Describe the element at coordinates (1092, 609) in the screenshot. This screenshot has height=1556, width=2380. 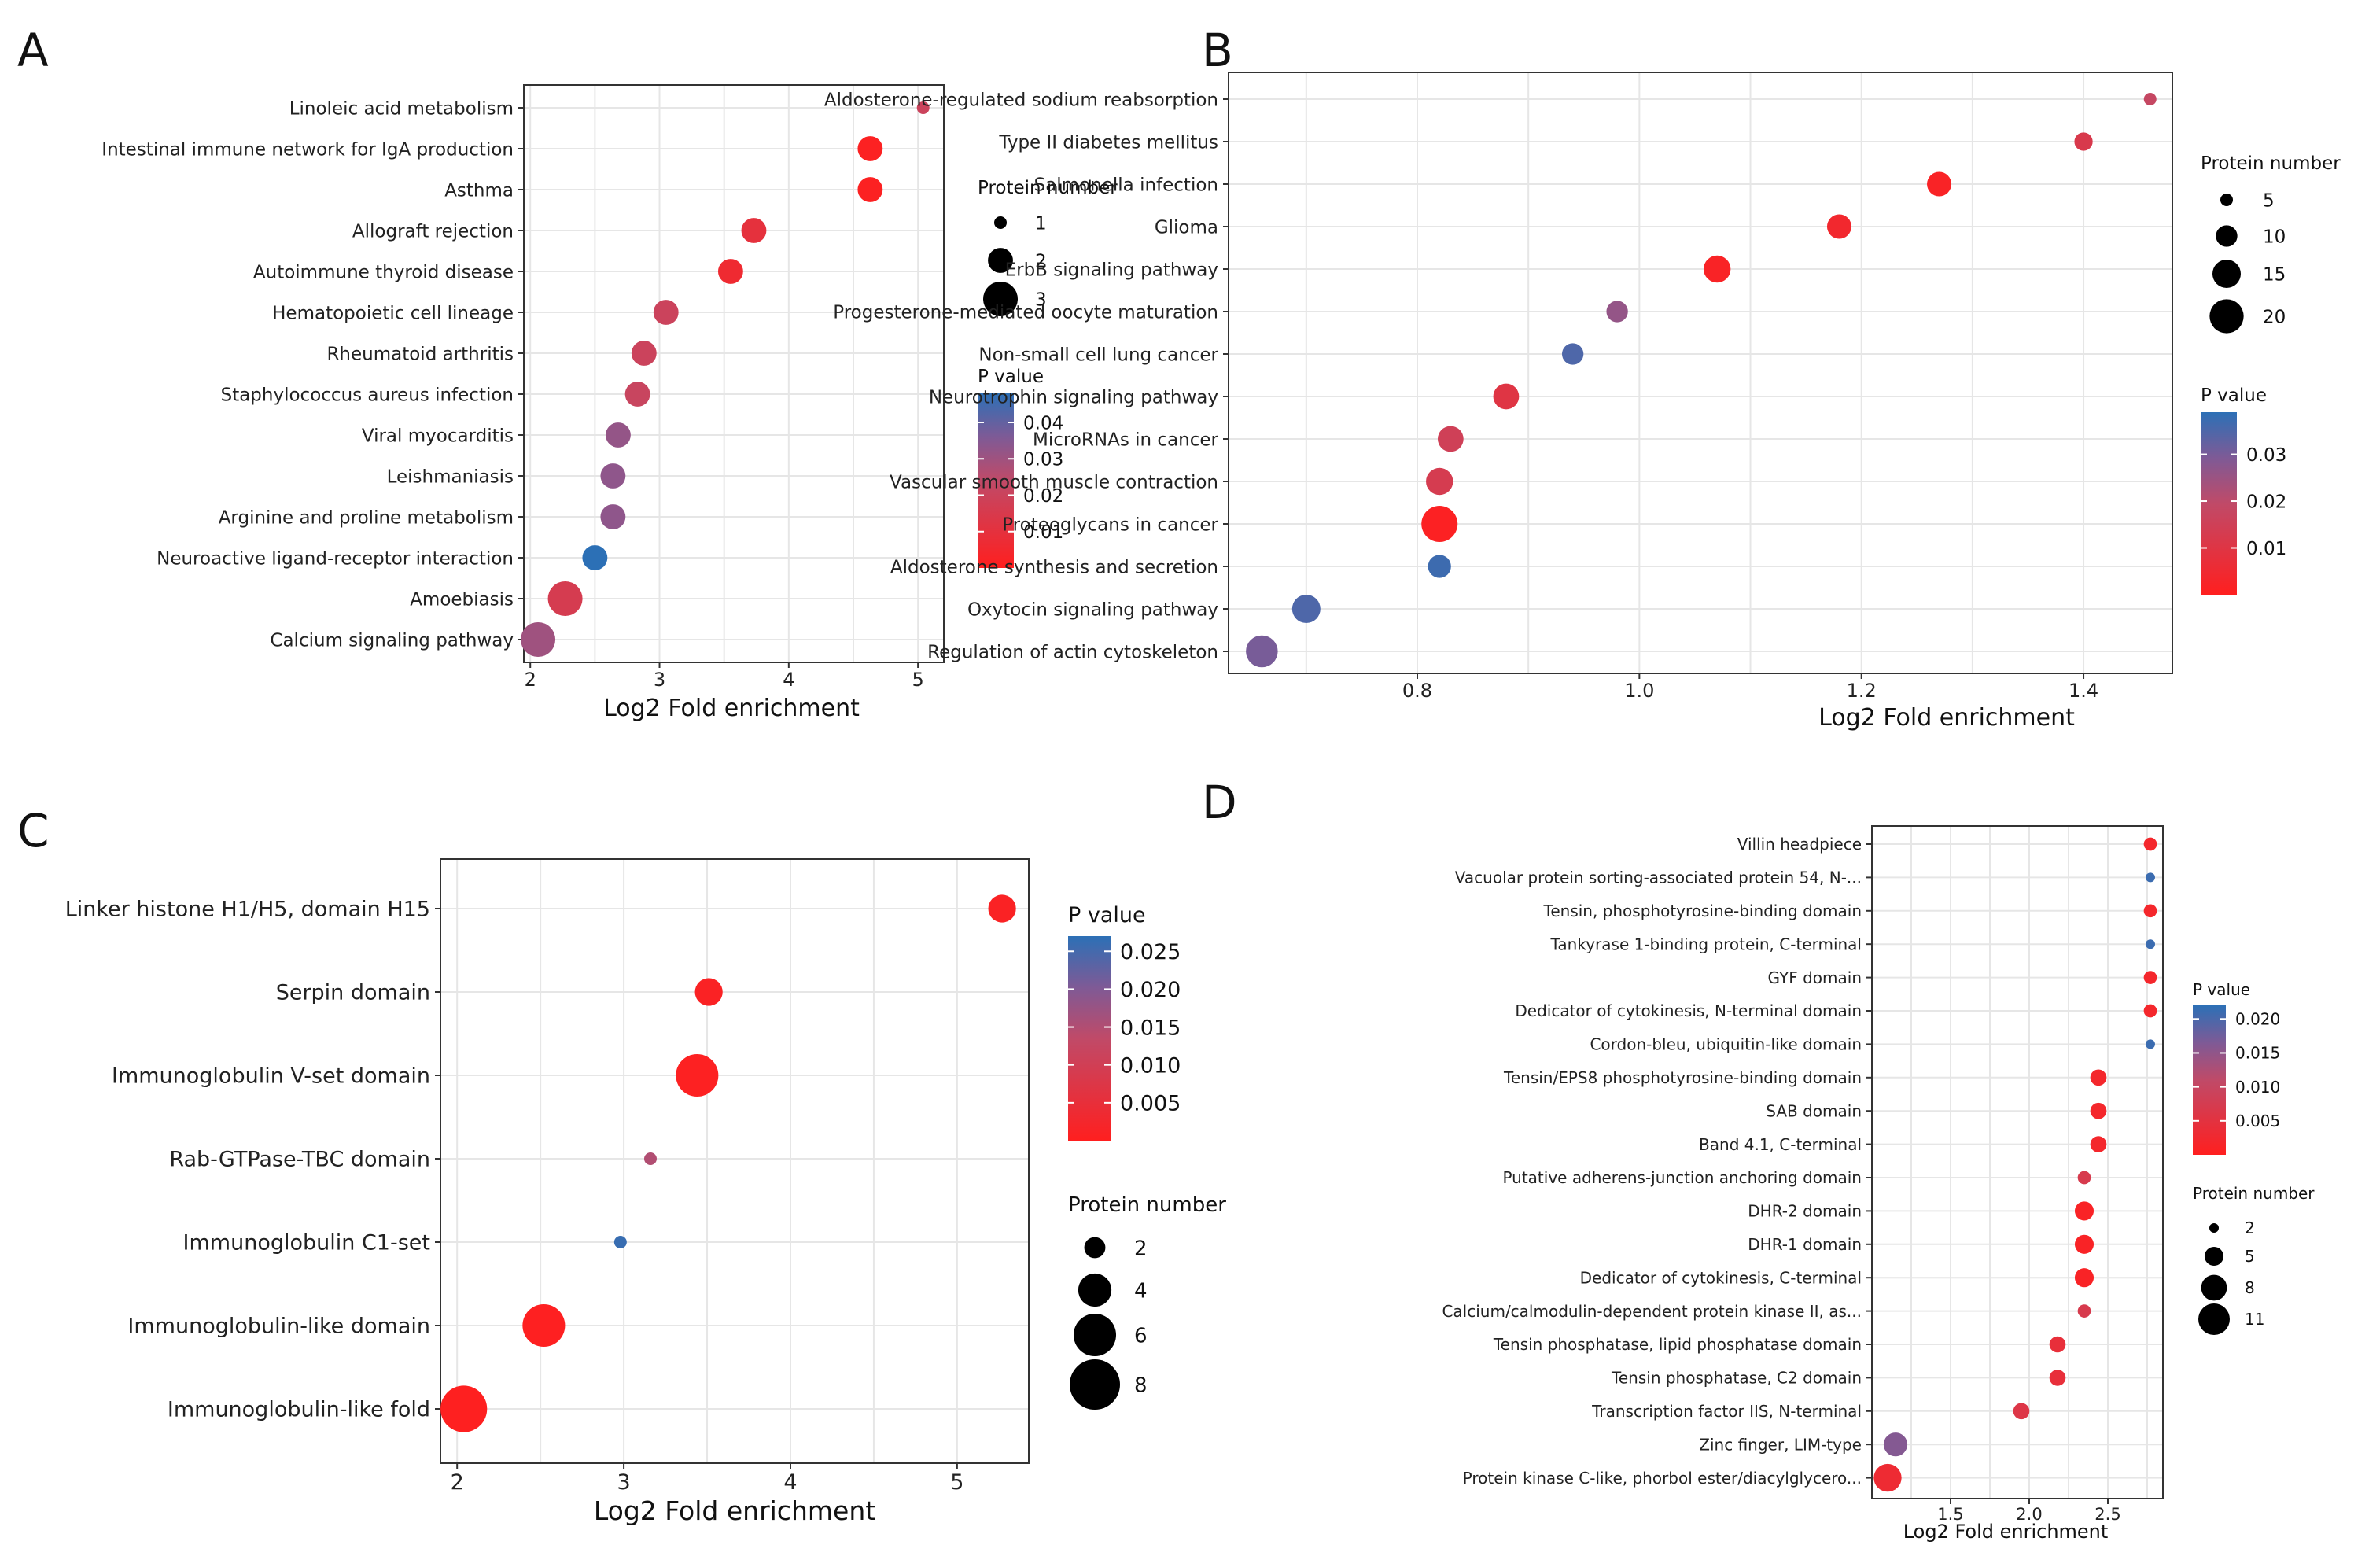
I see `y-tick-label: Oxytocin signaling pathway` at that location.